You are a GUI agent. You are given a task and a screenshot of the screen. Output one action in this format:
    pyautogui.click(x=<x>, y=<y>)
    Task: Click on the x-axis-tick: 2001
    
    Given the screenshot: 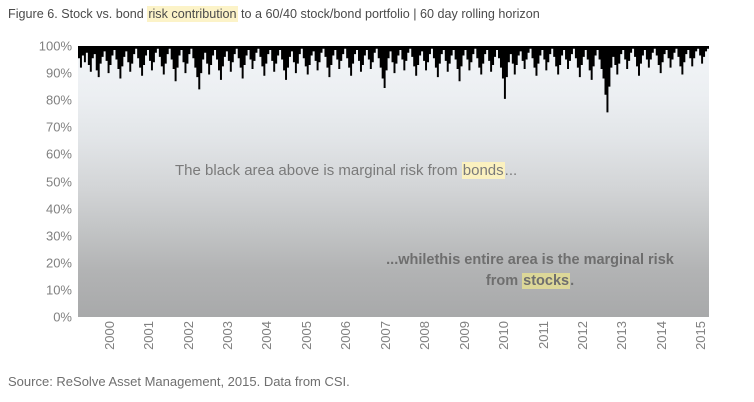 What is the action you would take?
    pyautogui.click(x=148, y=335)
    